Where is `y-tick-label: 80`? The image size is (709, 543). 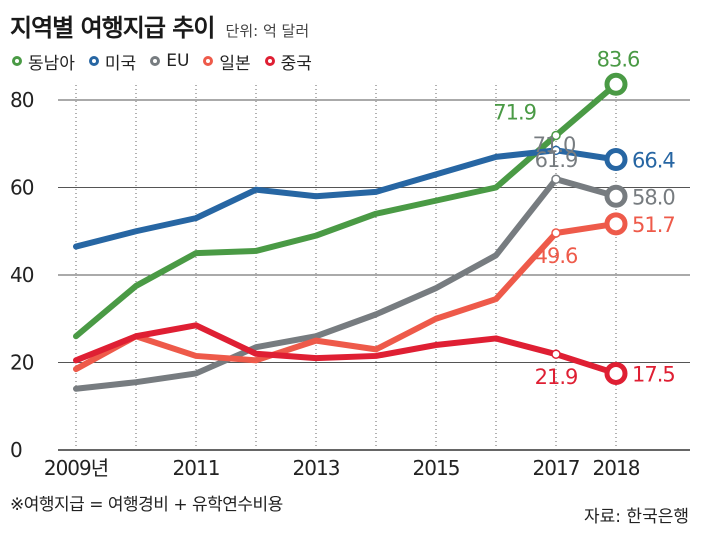
y-tick-label: 80 is located at coordinates (22, 100).